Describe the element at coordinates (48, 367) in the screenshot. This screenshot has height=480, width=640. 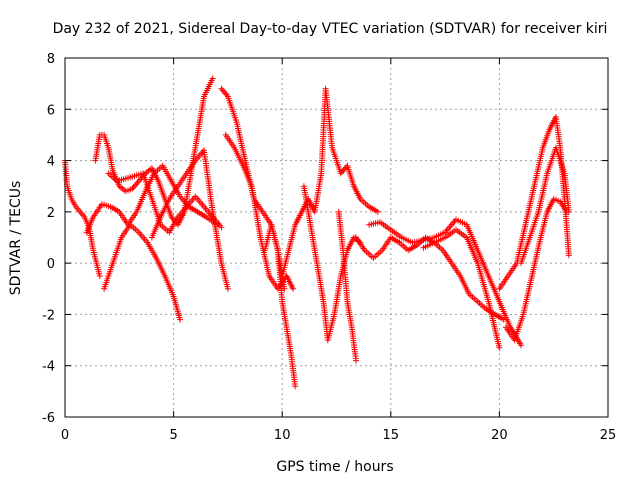
I see `y-tick-label: -4` at that location.